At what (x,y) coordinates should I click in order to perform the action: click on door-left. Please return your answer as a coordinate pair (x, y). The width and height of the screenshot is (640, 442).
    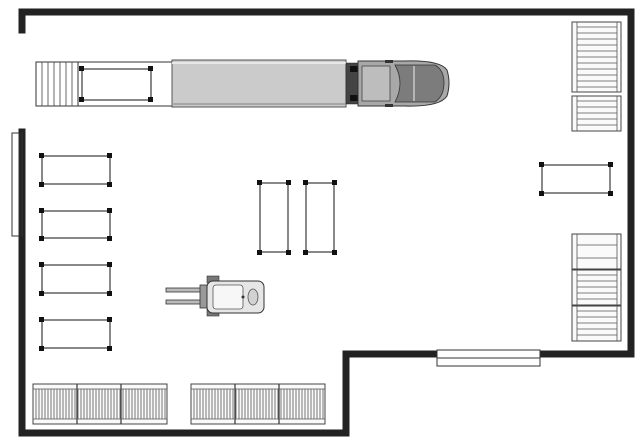
    Looking at the image, I should click on (15, 184).